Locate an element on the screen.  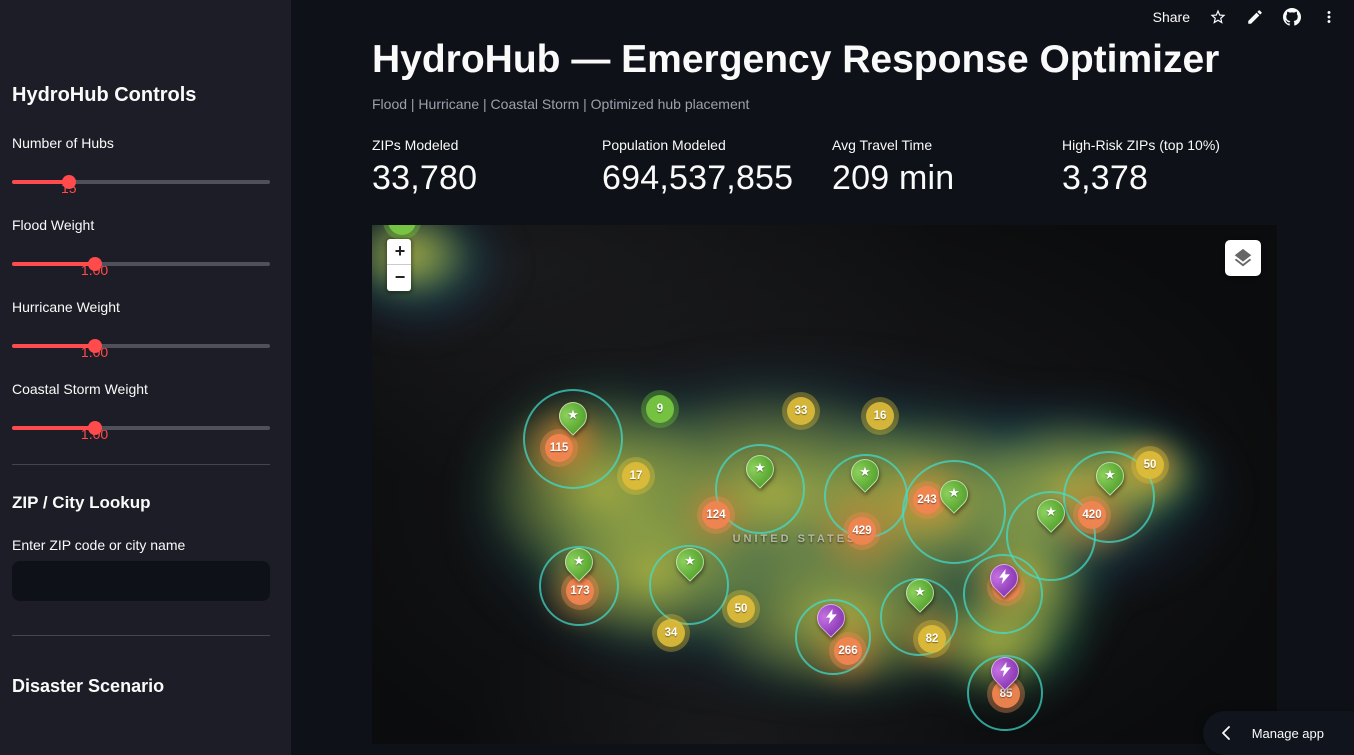
flood-weight-thumb is located at coordinates (94, 264).